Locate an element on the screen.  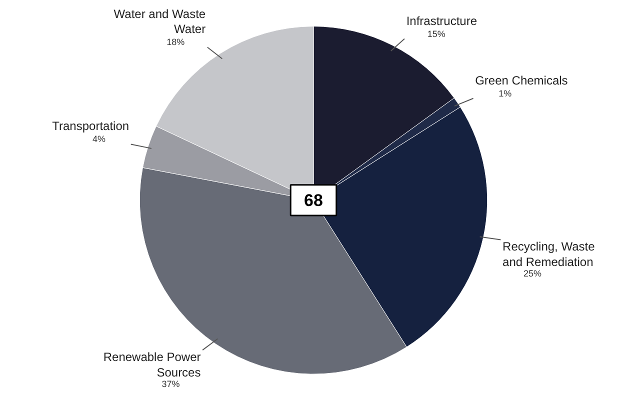
slice-label: Water and Waste Water is located at coordinates (160, 21).